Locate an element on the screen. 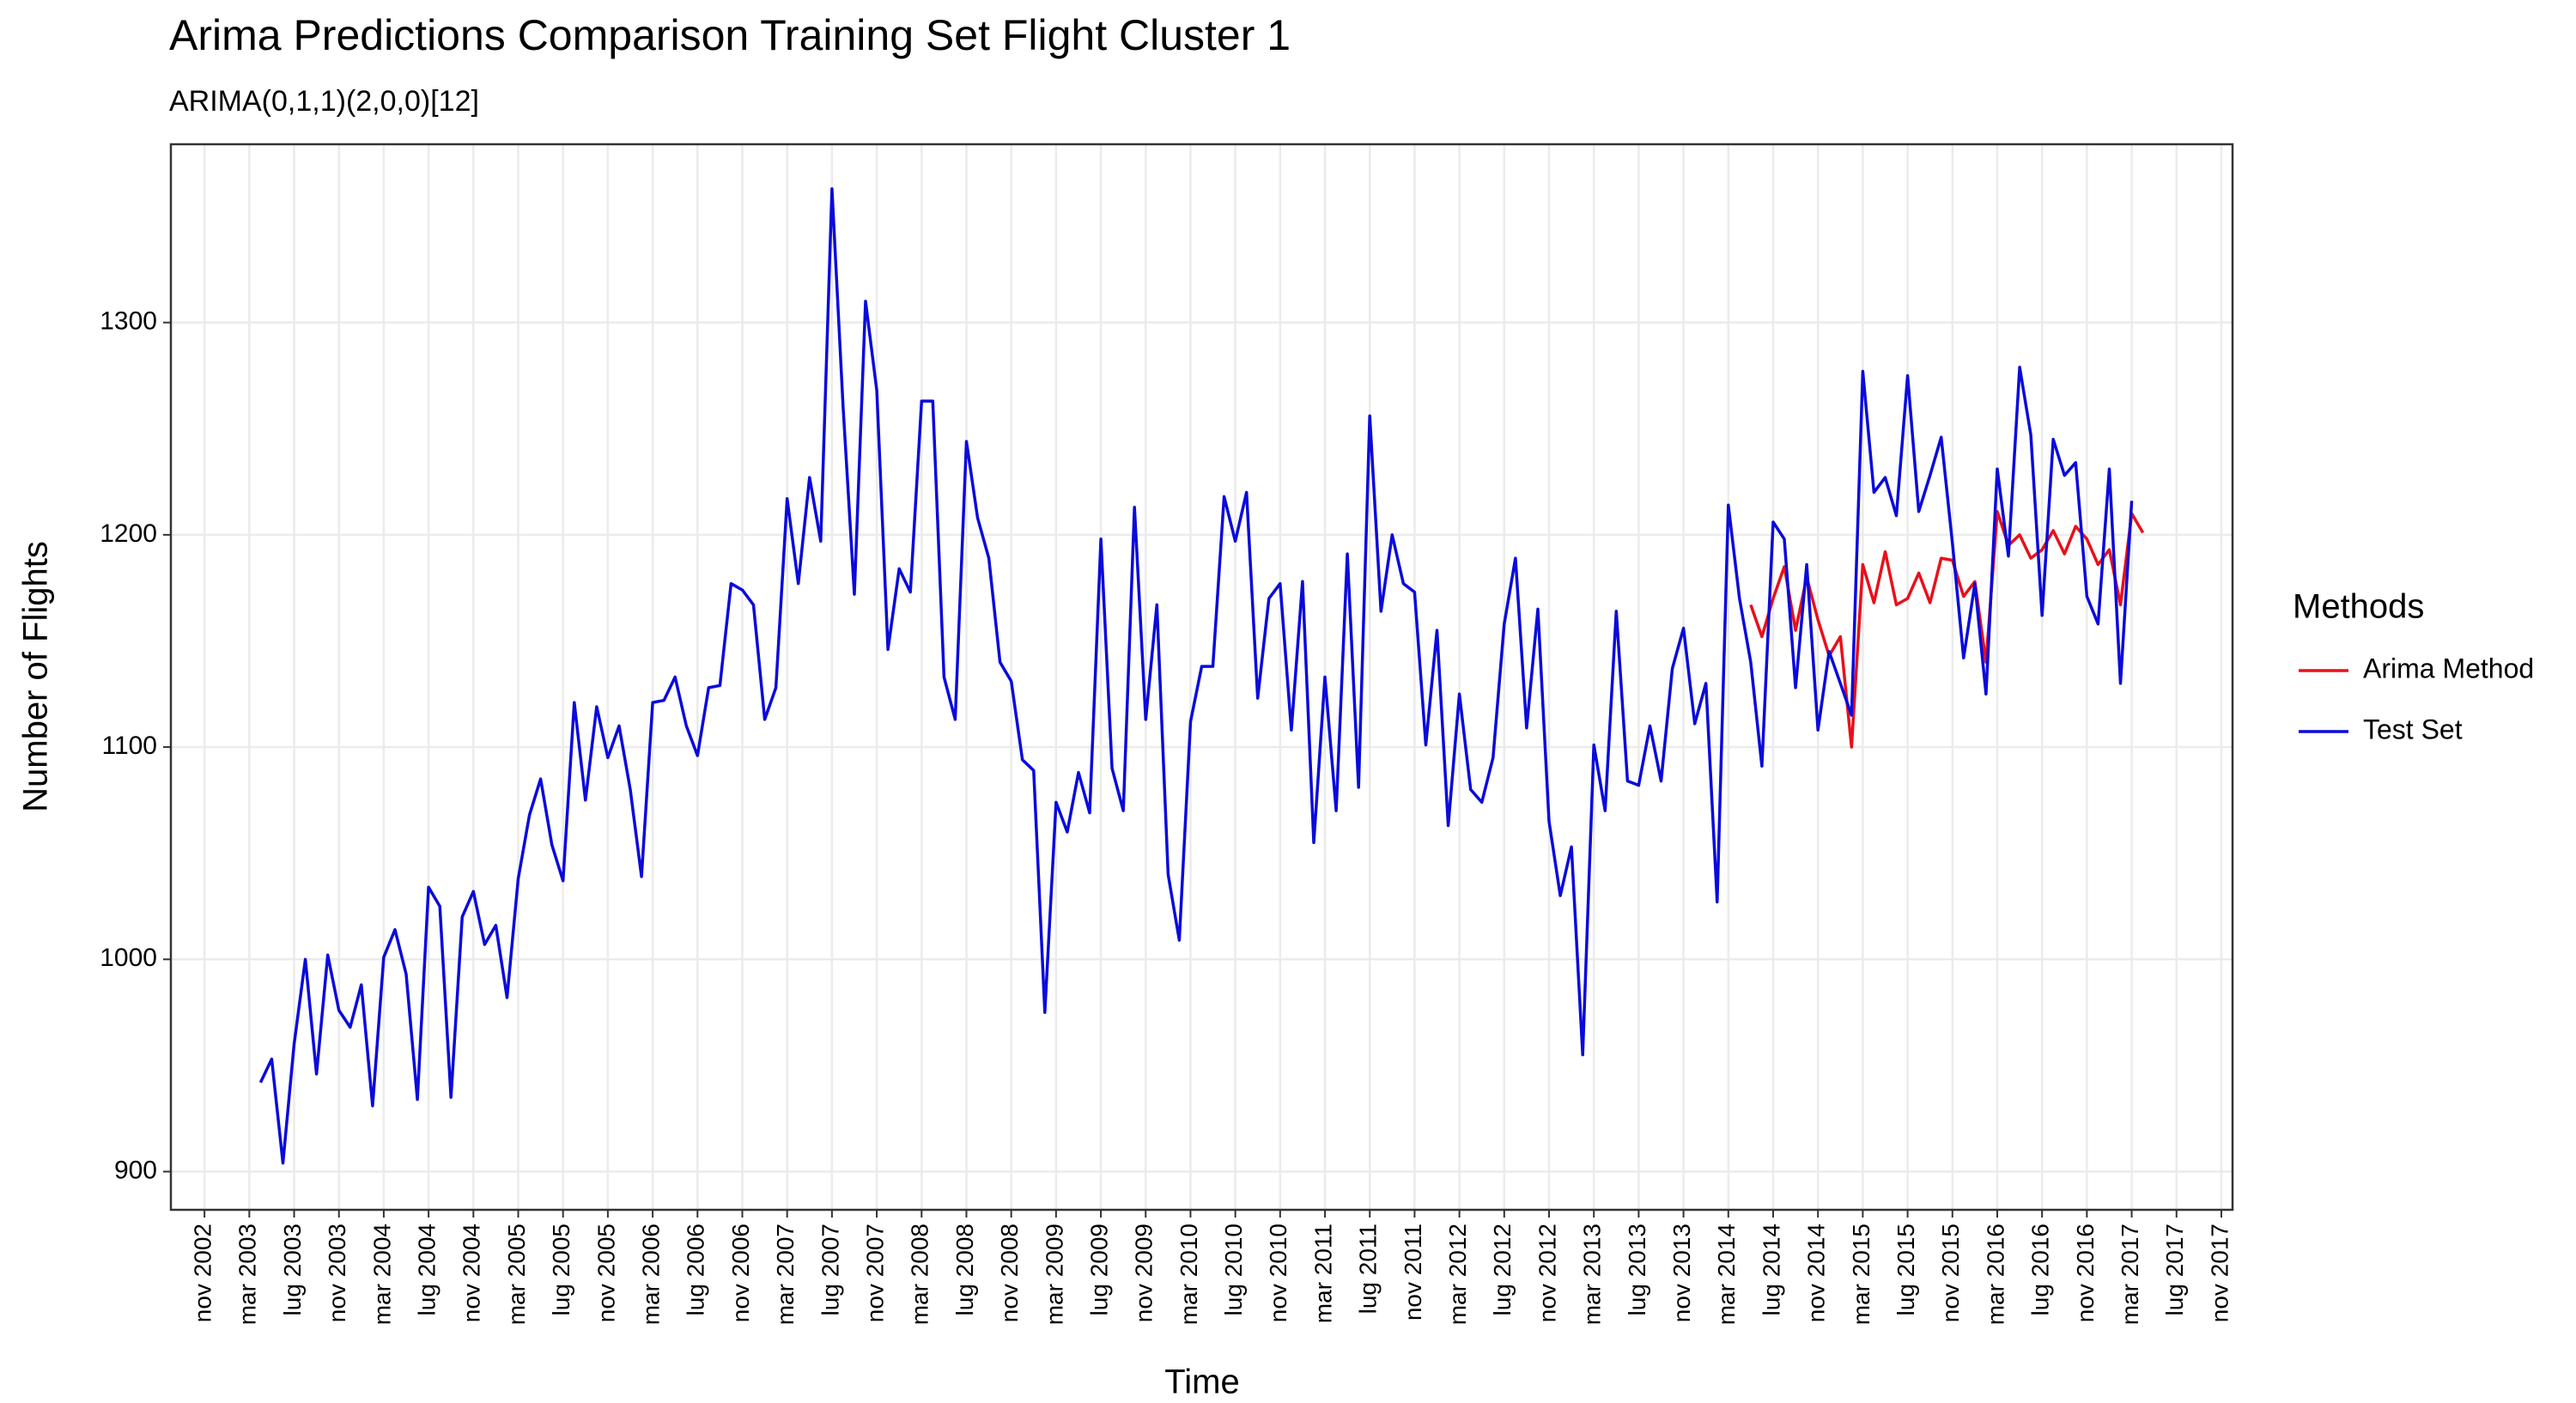  x-tick-label: mar 2011 is located at coordinates (1323, 1273).